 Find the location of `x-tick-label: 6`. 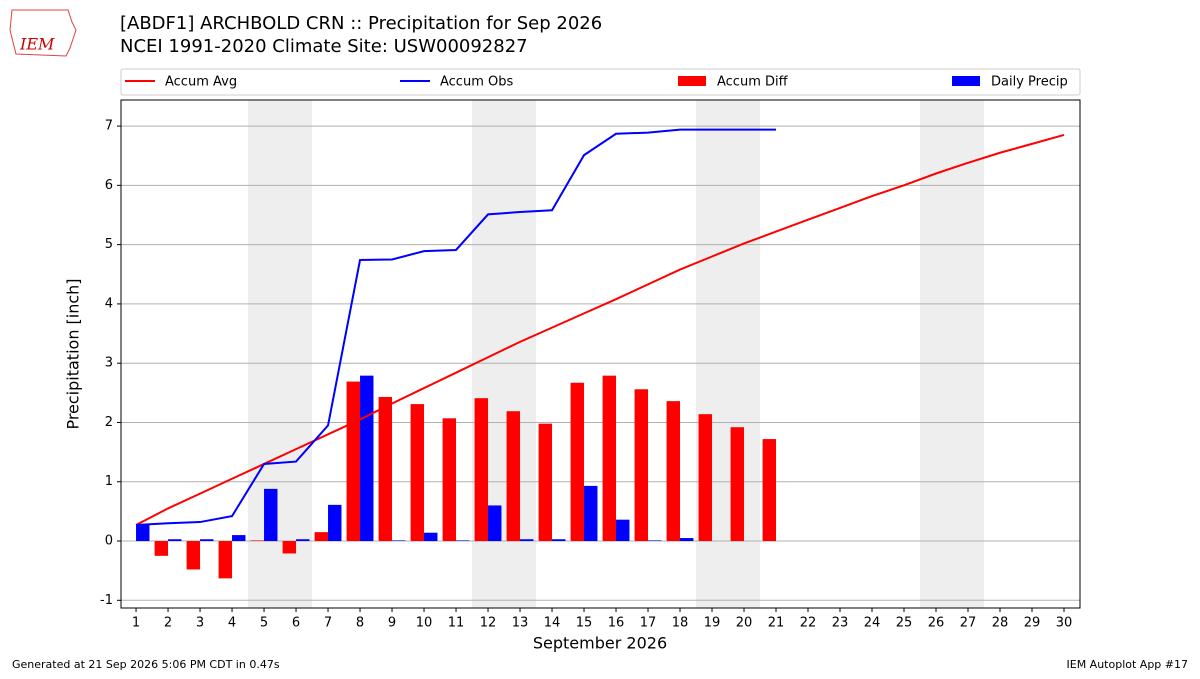

x-tick-label: 6 is located at coordinates (296, 623).